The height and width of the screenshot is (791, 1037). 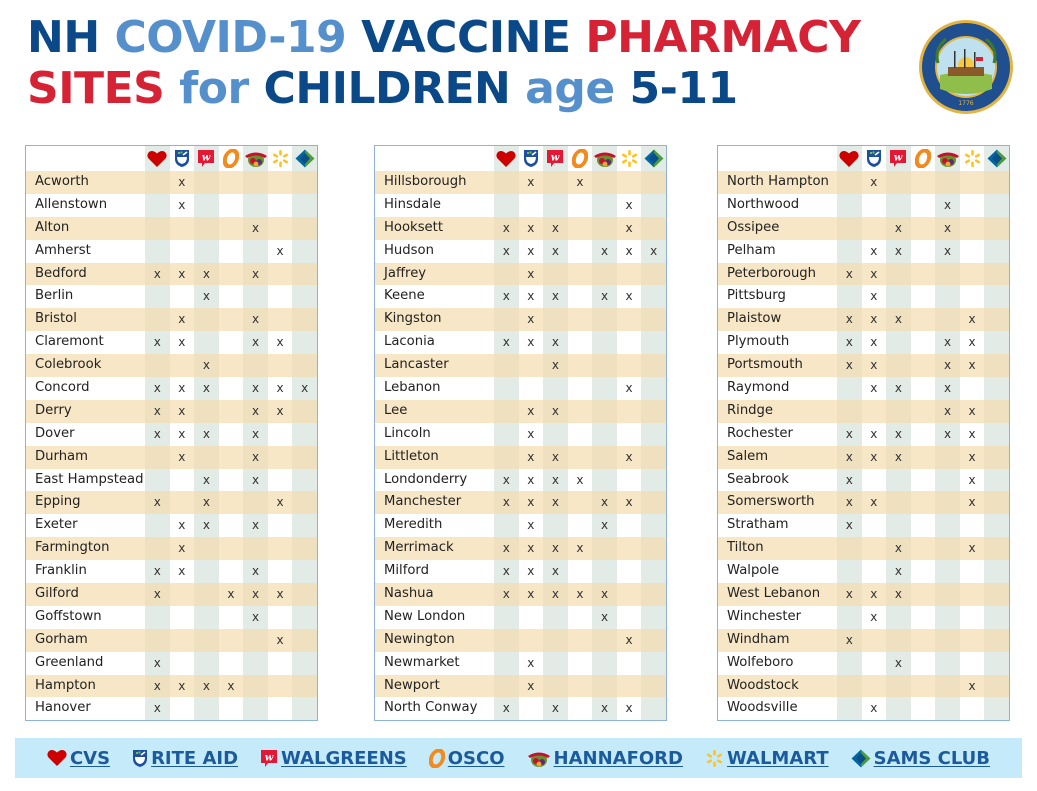 What do you see at coordinates (394, 88) in the screenshot?
I see `title-segment: CHILDREN` at bounding box center [394, 88].